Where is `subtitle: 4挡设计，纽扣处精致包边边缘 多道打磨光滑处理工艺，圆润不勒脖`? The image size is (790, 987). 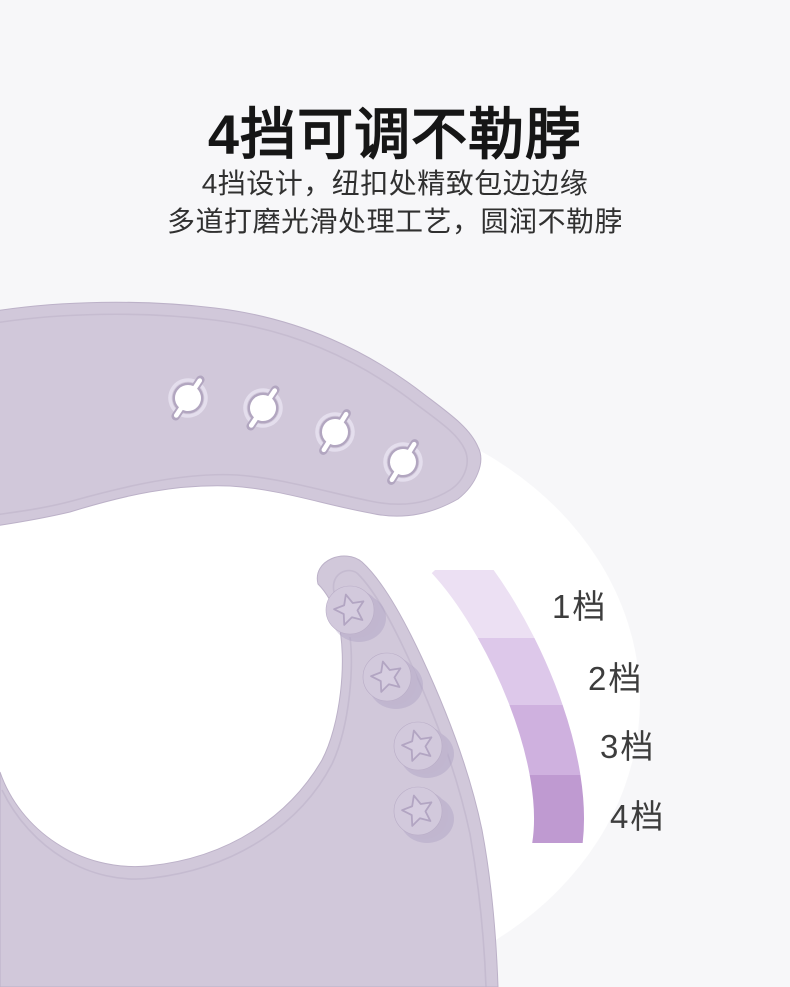
subtitle: 4挡设计，纽扣处精致包边边缘 多道打磨光滑处理工艺，圆润不勒脖 is located at coordinates (395, 203).